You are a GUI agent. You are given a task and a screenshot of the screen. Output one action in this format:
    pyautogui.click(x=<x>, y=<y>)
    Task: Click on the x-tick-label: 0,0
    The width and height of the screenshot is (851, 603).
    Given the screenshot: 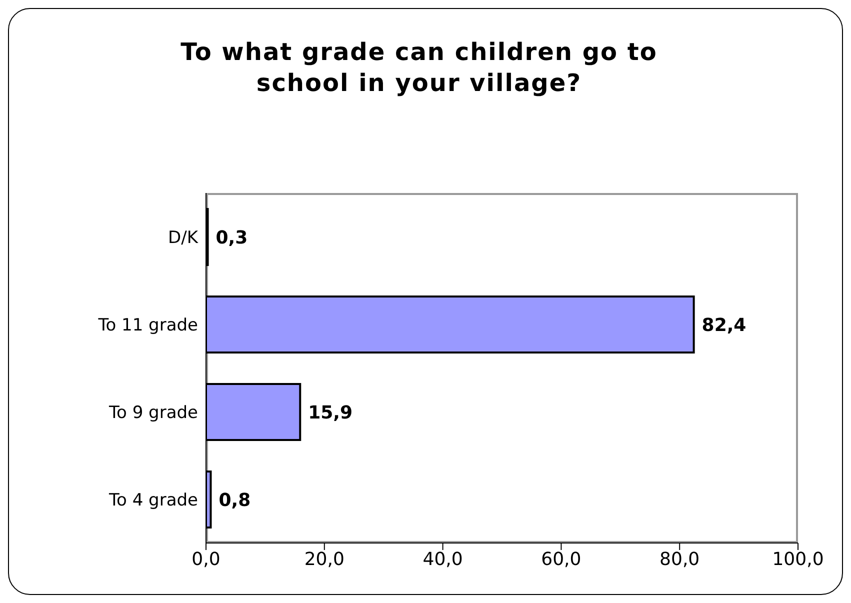 What is the action you would take?
    pyautogui.click(x=206, y=559)
    